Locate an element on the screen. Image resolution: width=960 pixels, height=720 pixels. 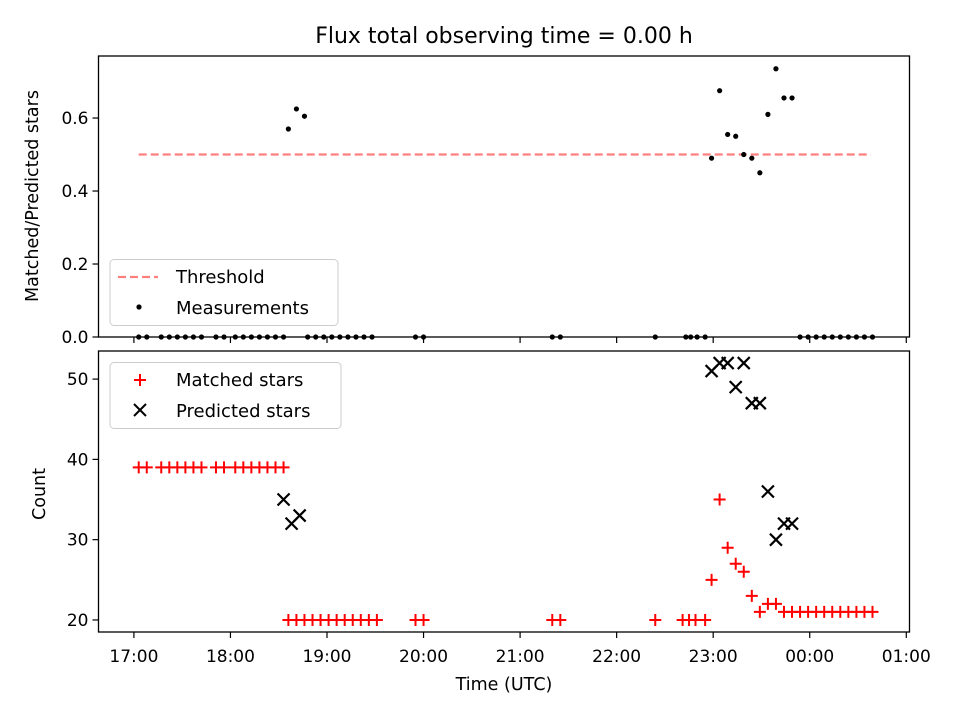
x-tick-label: 00:00 is located at coordinates (809, 657).